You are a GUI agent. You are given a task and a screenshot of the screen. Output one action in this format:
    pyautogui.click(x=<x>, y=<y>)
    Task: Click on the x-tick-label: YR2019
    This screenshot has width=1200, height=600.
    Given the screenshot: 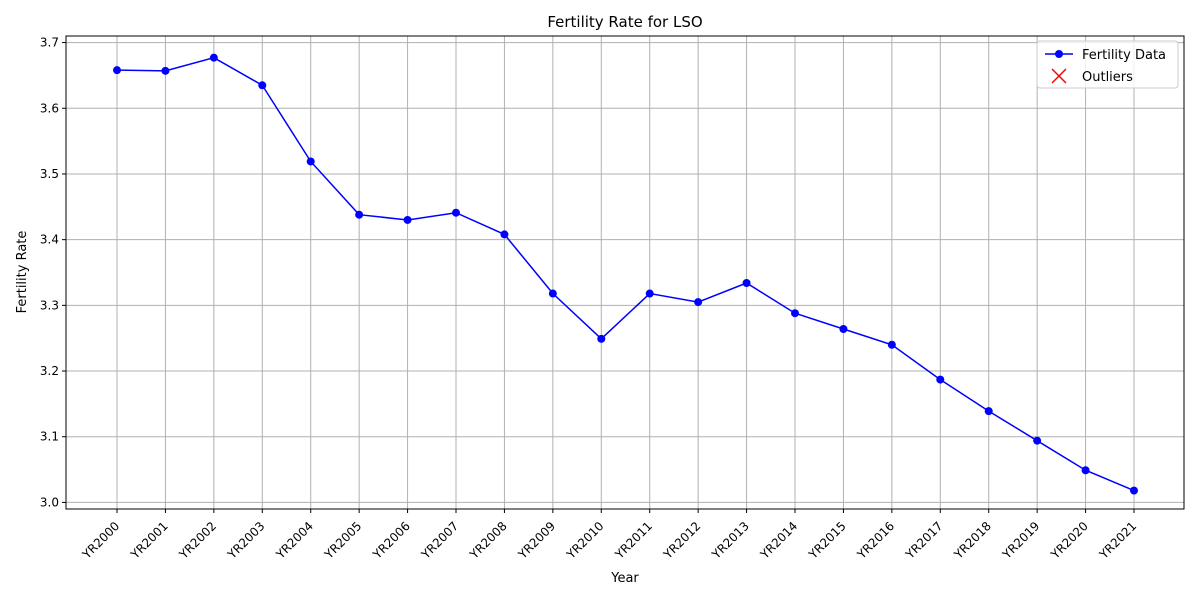 What is the action you would take?
    pyautogui.click(x=1020, y=540)
    